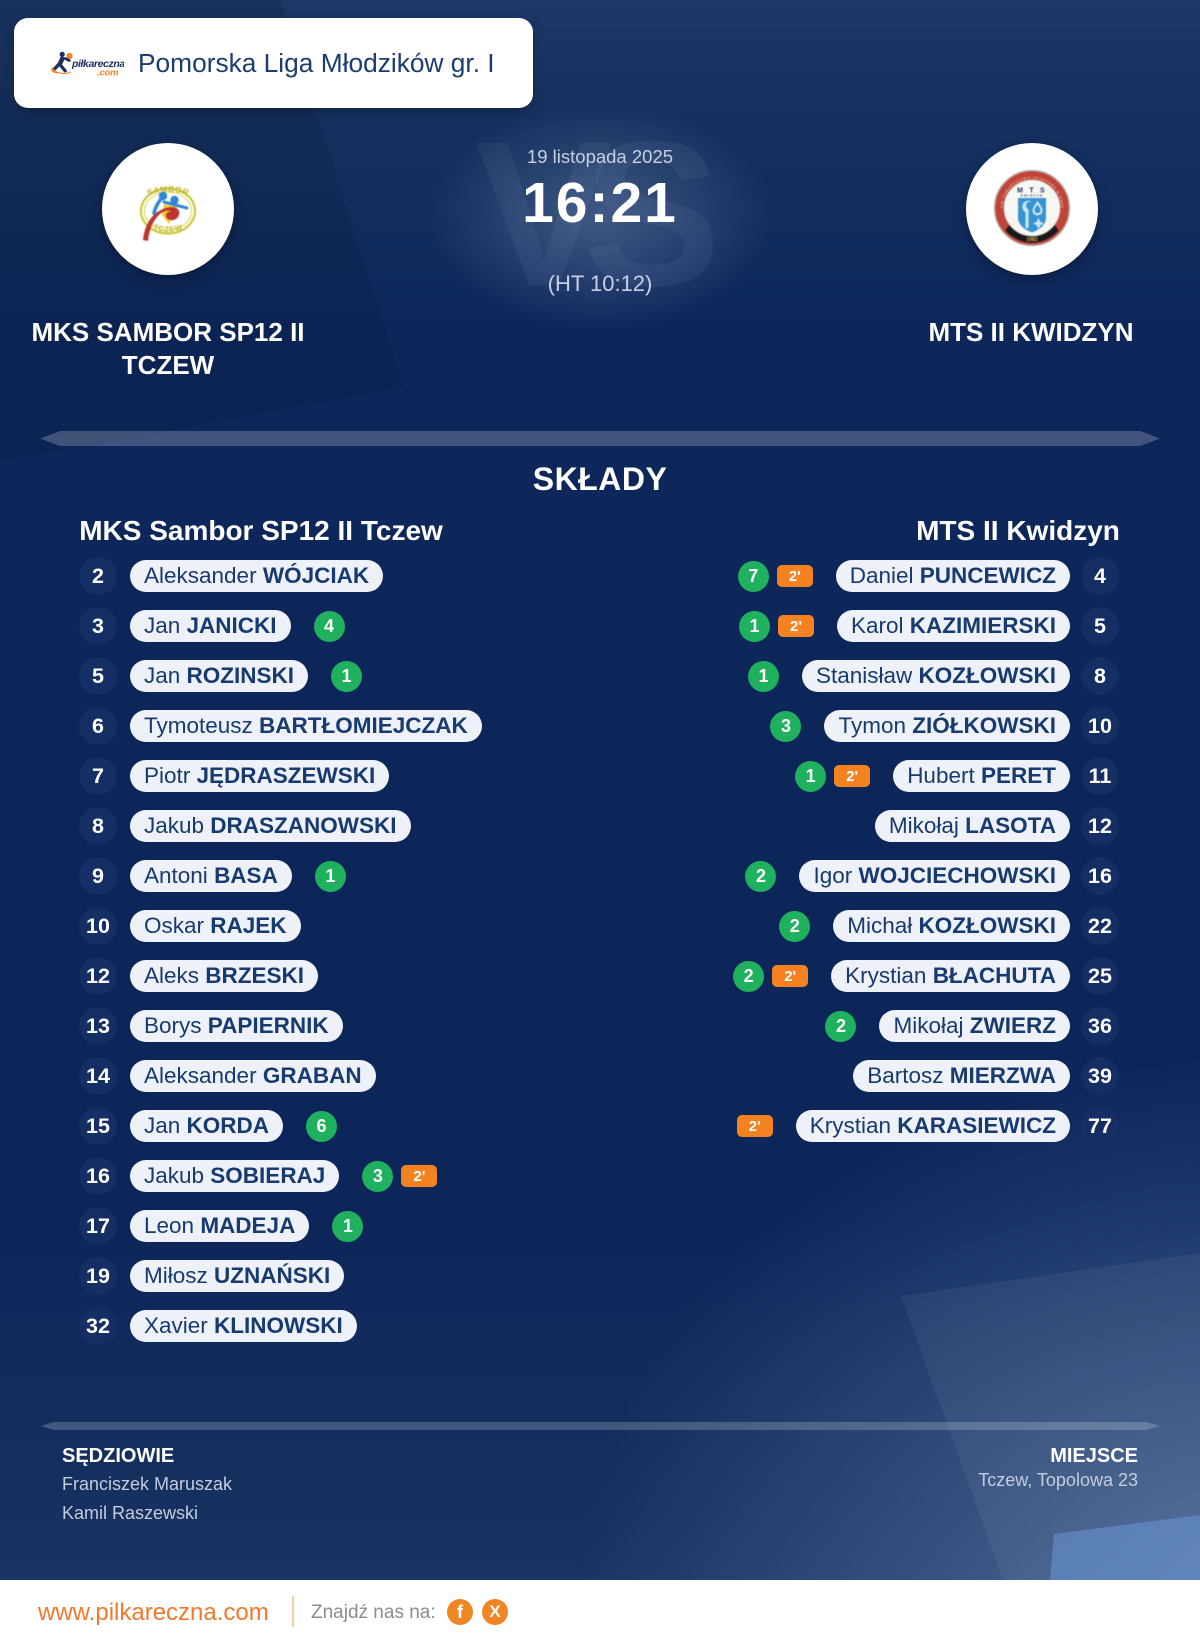 The height and width of the screenshot is (1646, 1200). What do you see at coordinates (108, 73) in the screenshot?
I see `svg-text: .com` at bounding box center [108, 73].